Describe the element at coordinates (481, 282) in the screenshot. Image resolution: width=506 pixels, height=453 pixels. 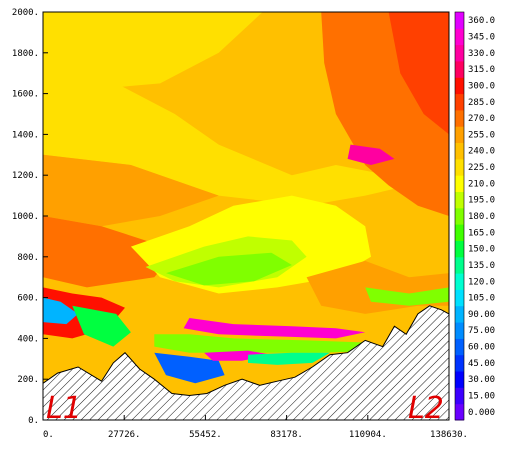
I see `colorbar-label: 120.0` at that location.